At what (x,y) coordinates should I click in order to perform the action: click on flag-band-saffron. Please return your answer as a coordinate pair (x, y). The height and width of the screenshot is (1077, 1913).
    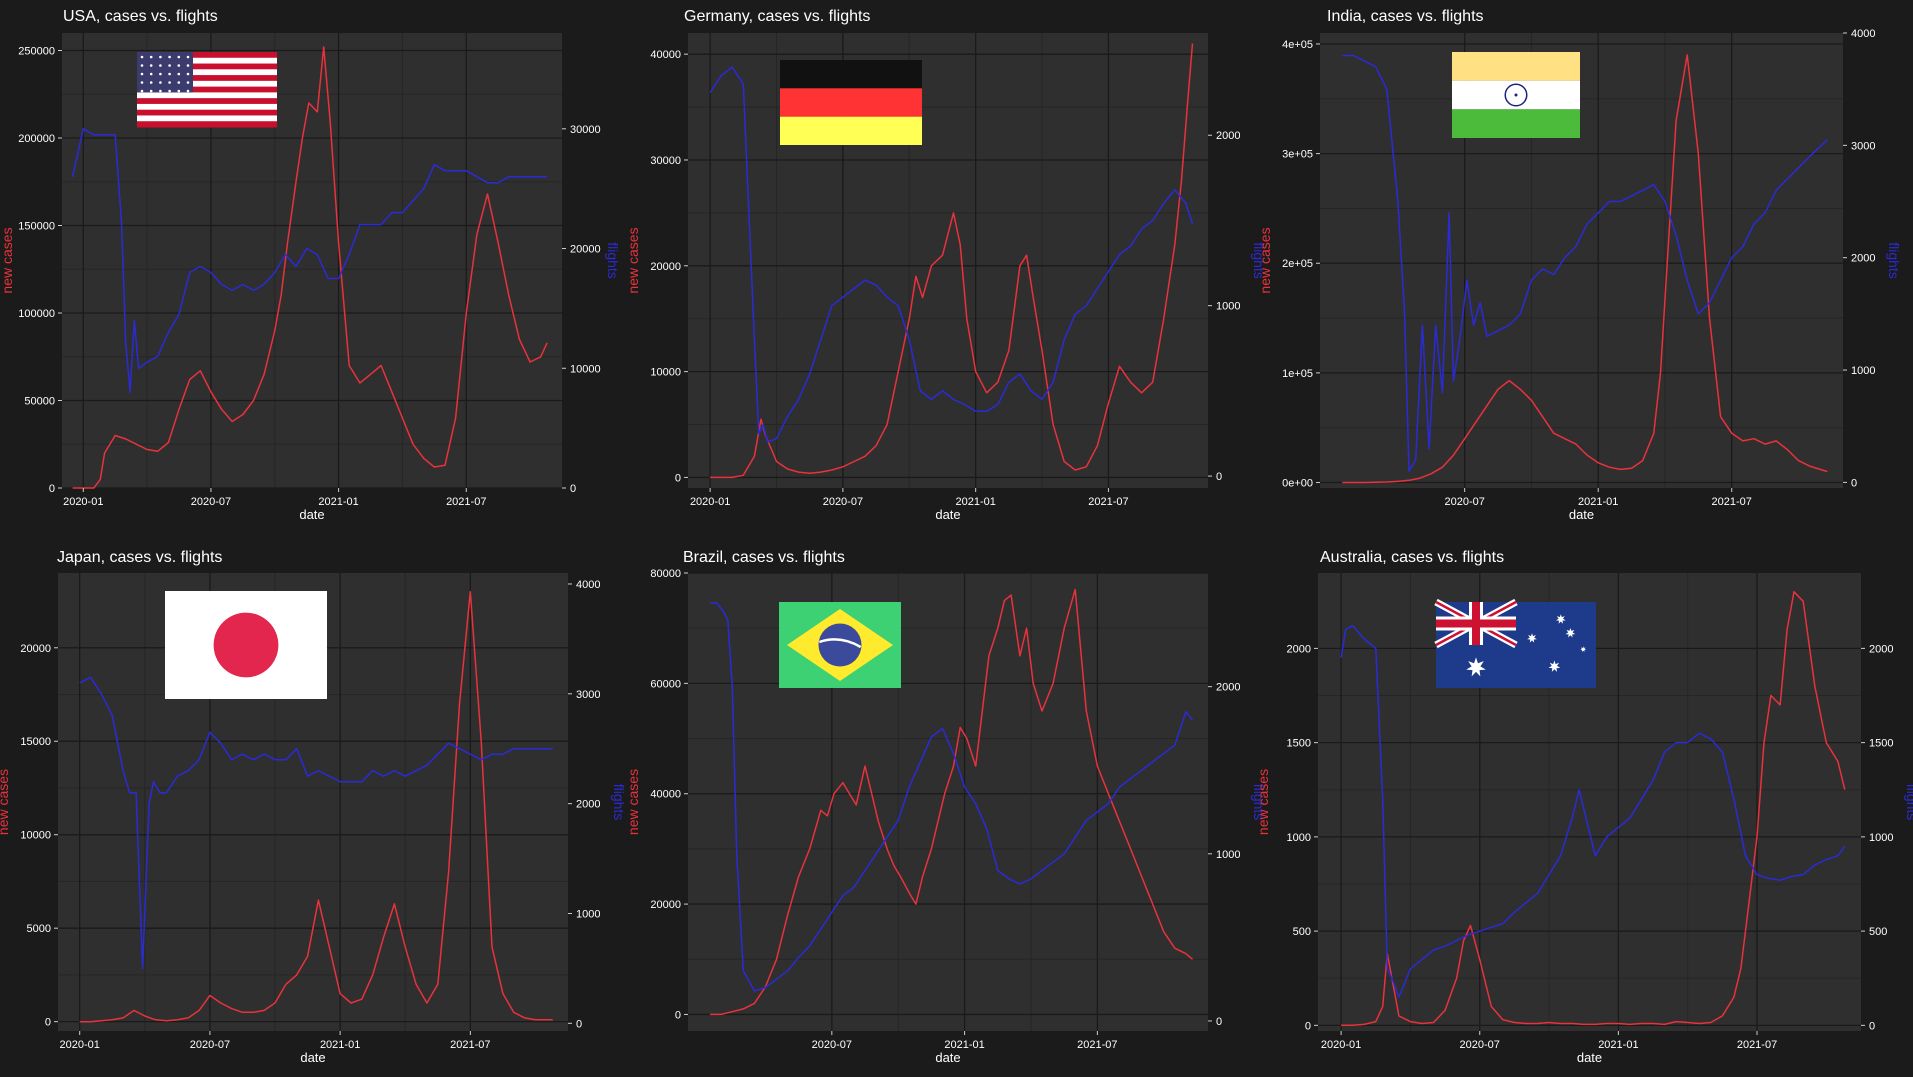
    Looking at the image, I should click on (1516, 66).